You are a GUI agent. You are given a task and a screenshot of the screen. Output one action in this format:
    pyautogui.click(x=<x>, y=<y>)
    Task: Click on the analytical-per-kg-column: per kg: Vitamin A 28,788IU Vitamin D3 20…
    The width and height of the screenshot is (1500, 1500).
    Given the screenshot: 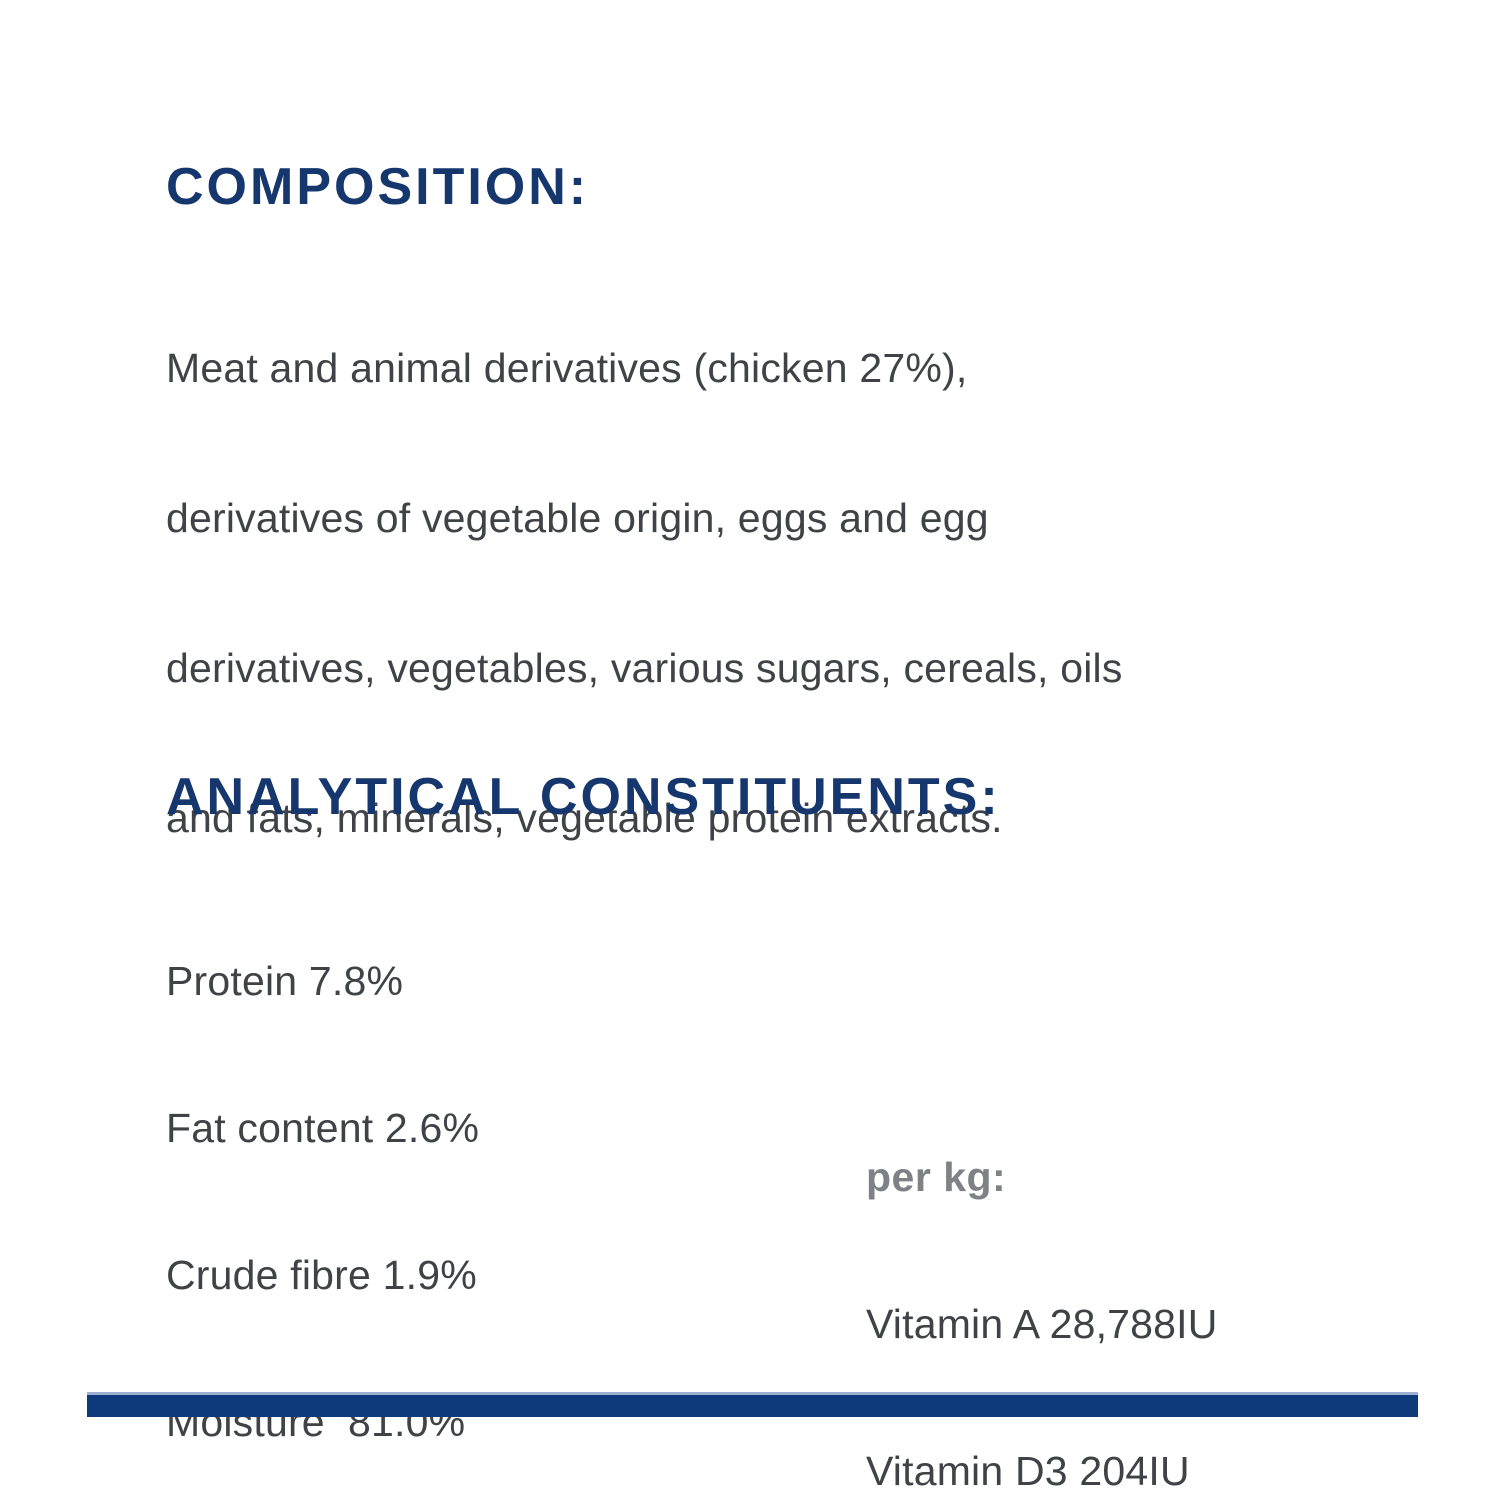 What is the action you would take?
    pyautogui.click(x=1059, y=1277)
    